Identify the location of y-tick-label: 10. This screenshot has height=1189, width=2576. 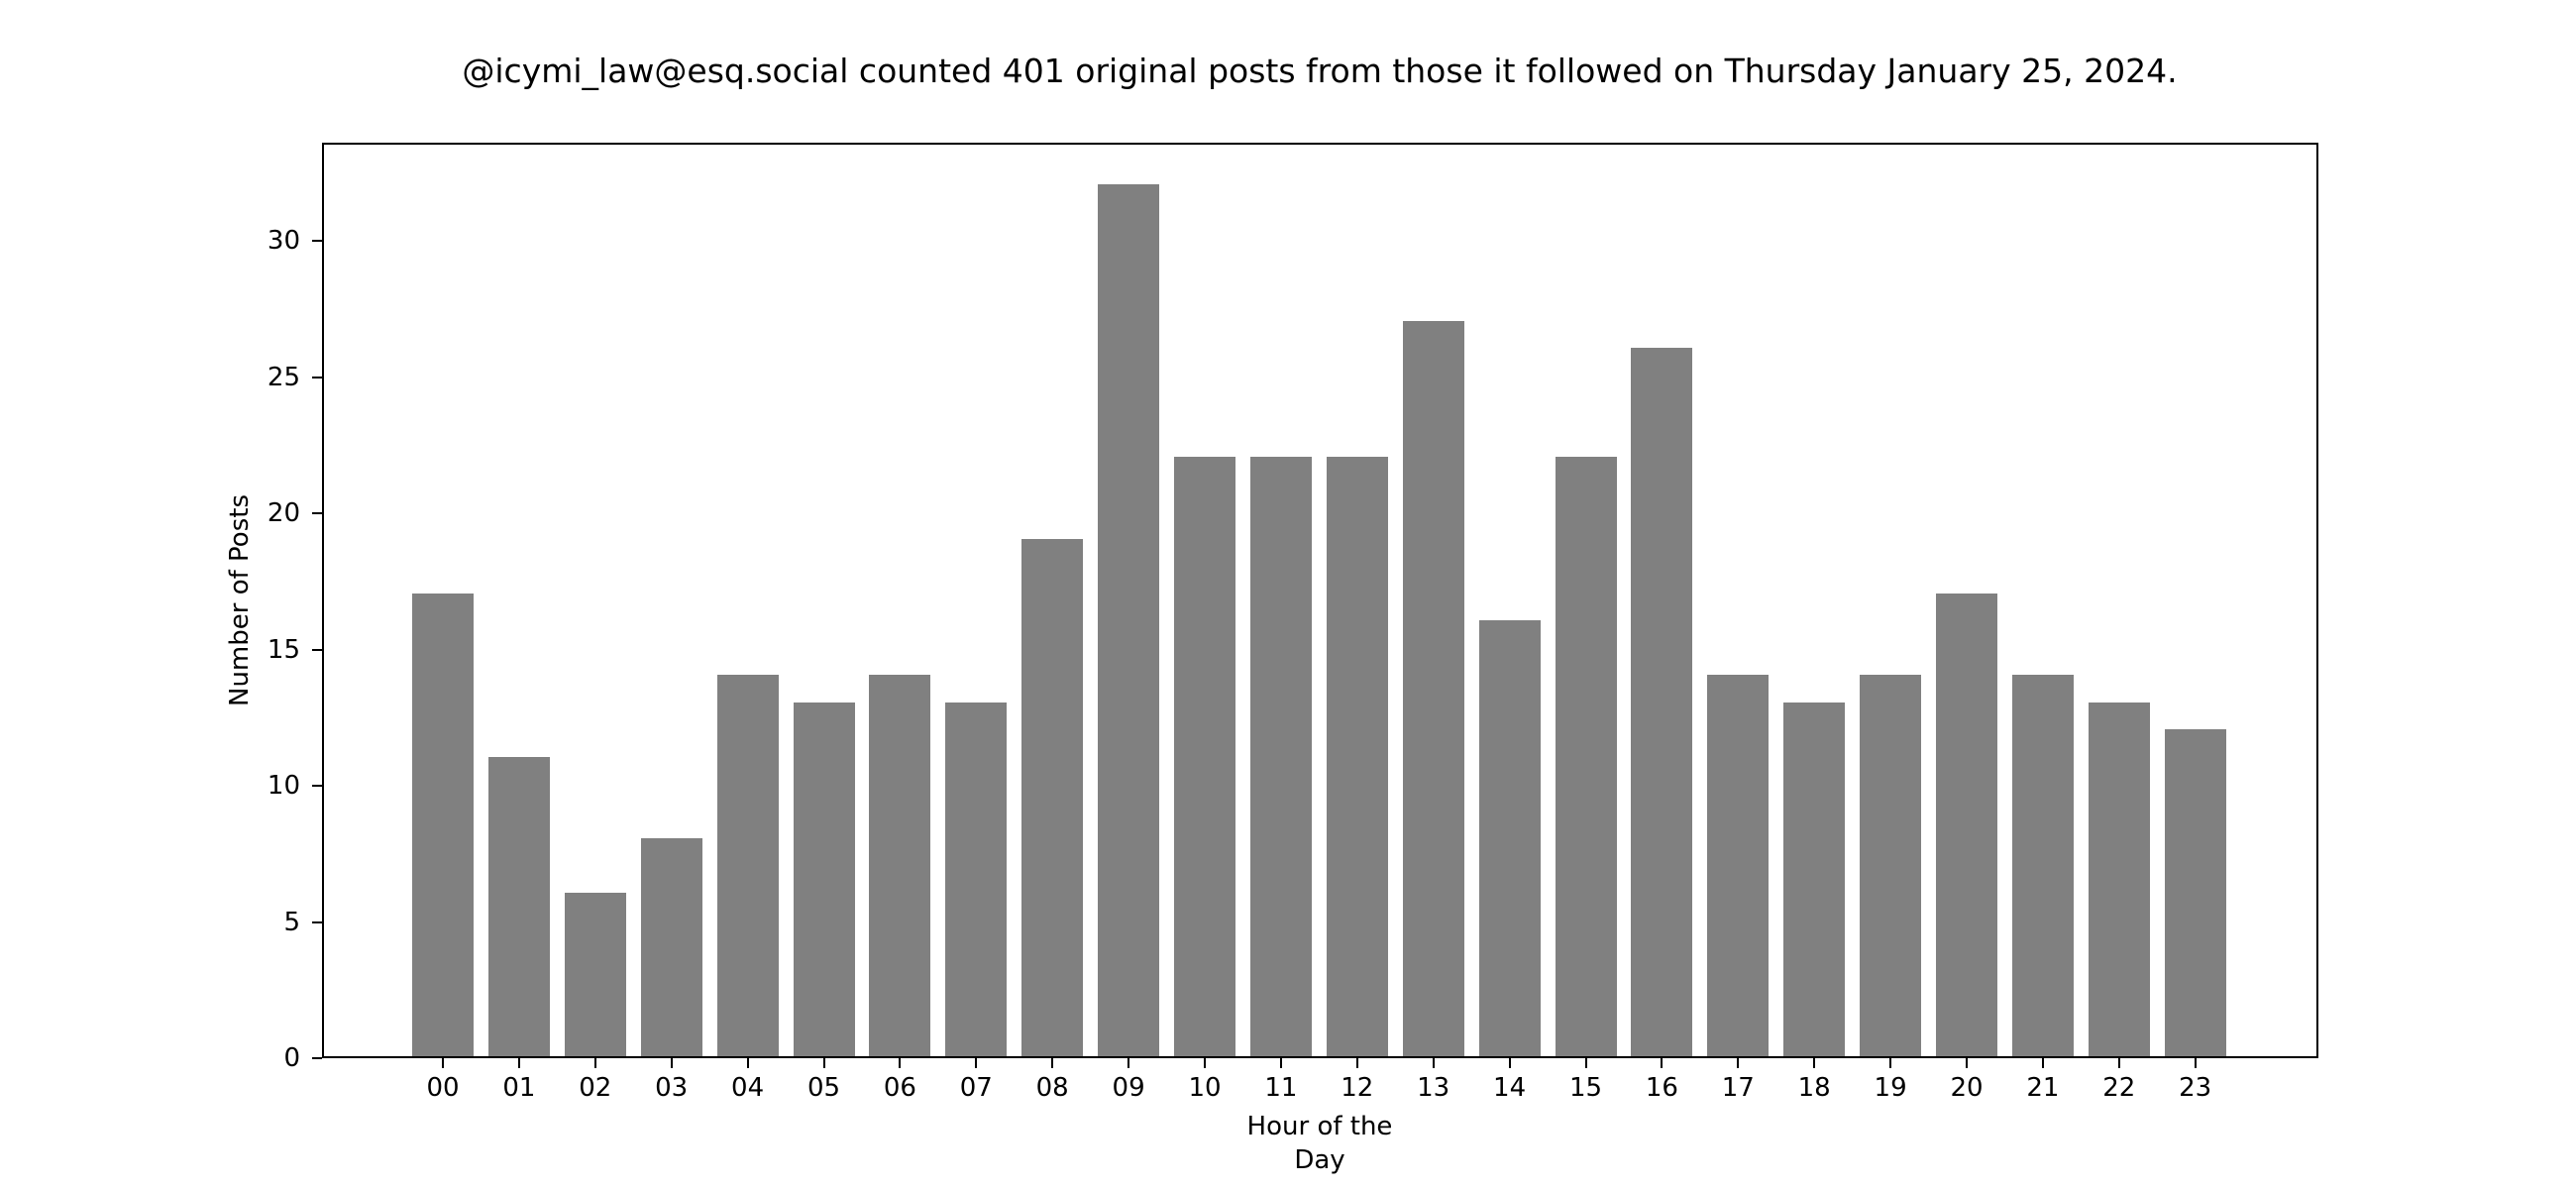
(283, 786).